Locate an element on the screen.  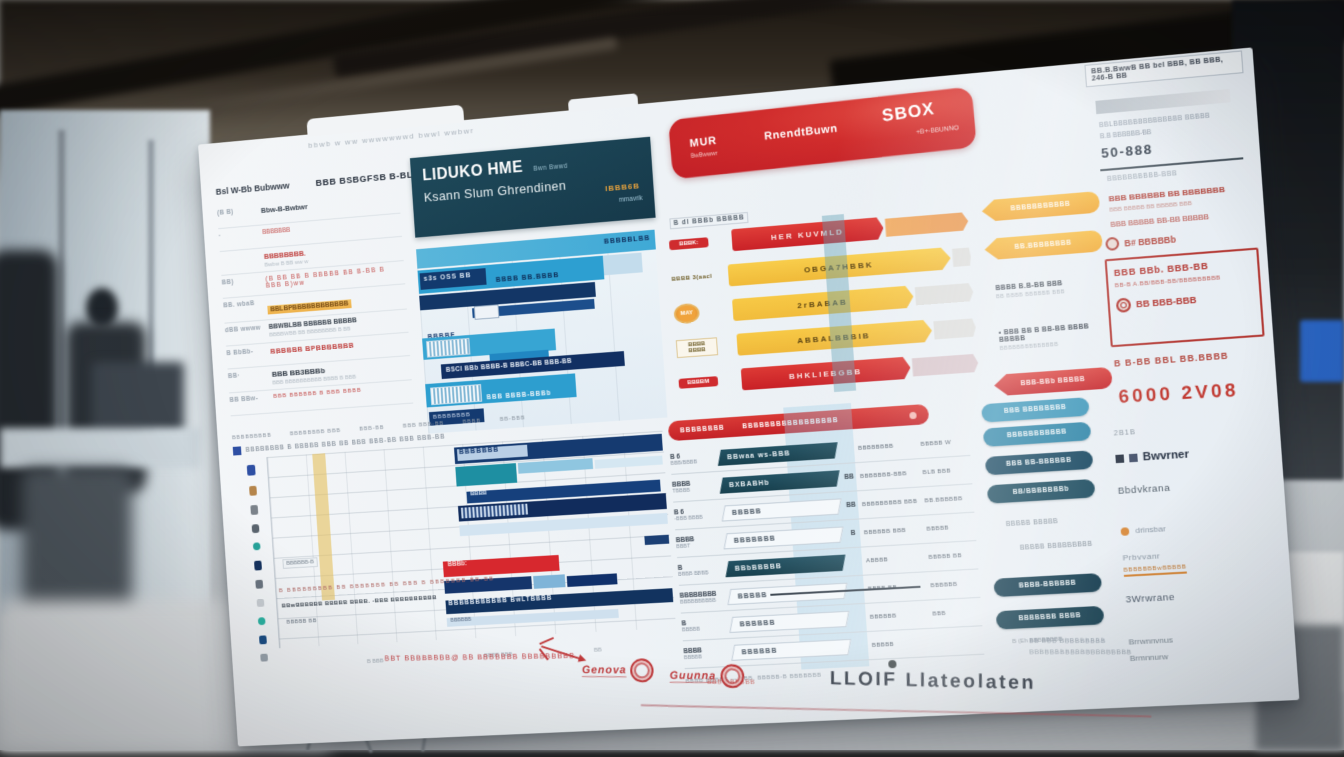
chart-row: BBBB BBBB ABBALBBBIB is located at coordinates (826, 338).